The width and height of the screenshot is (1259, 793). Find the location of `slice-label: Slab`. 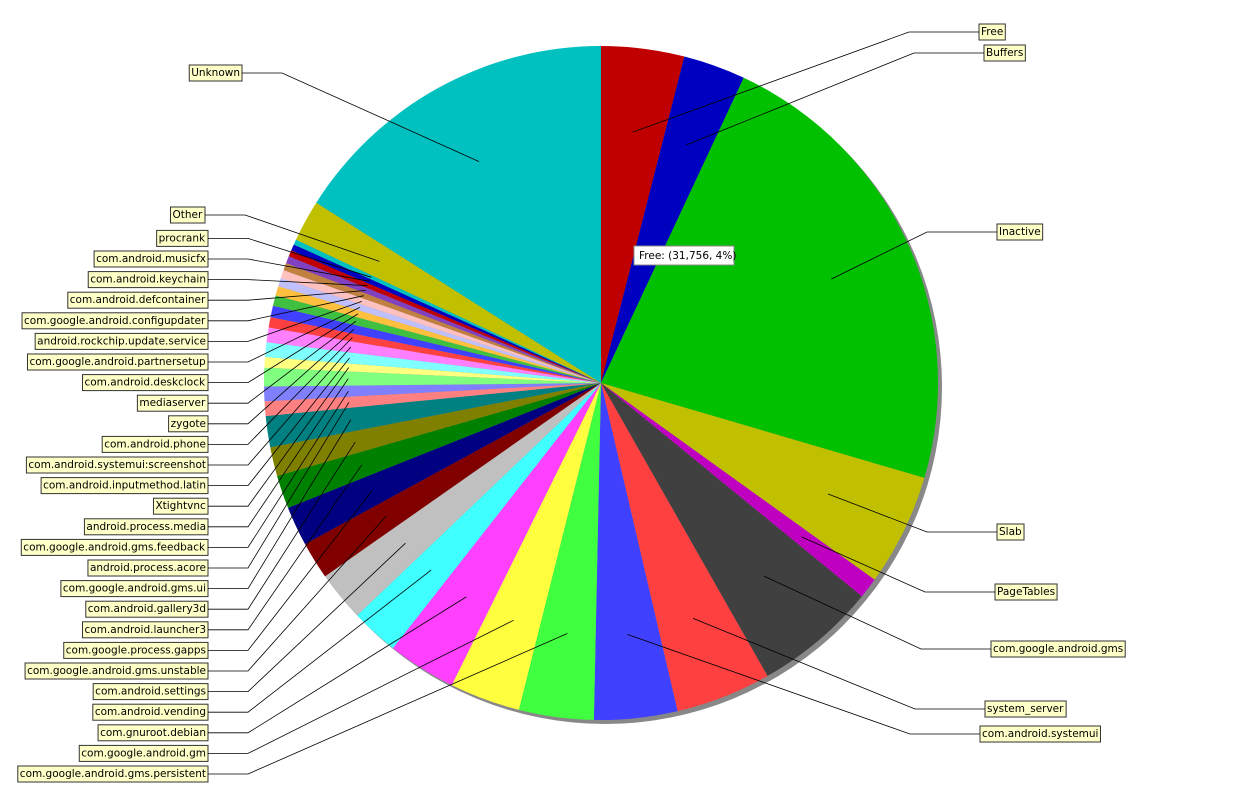

slice-label: Slab is located at coordinates (1010, 532).